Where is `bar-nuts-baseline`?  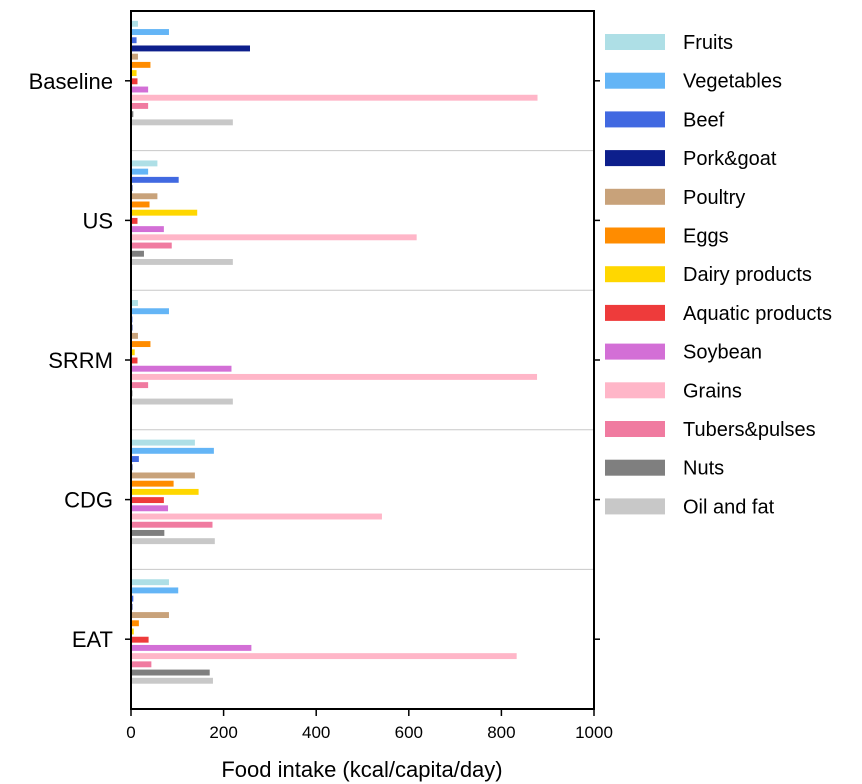
bar-nuts-baseline is located at coordinates (132, 114).